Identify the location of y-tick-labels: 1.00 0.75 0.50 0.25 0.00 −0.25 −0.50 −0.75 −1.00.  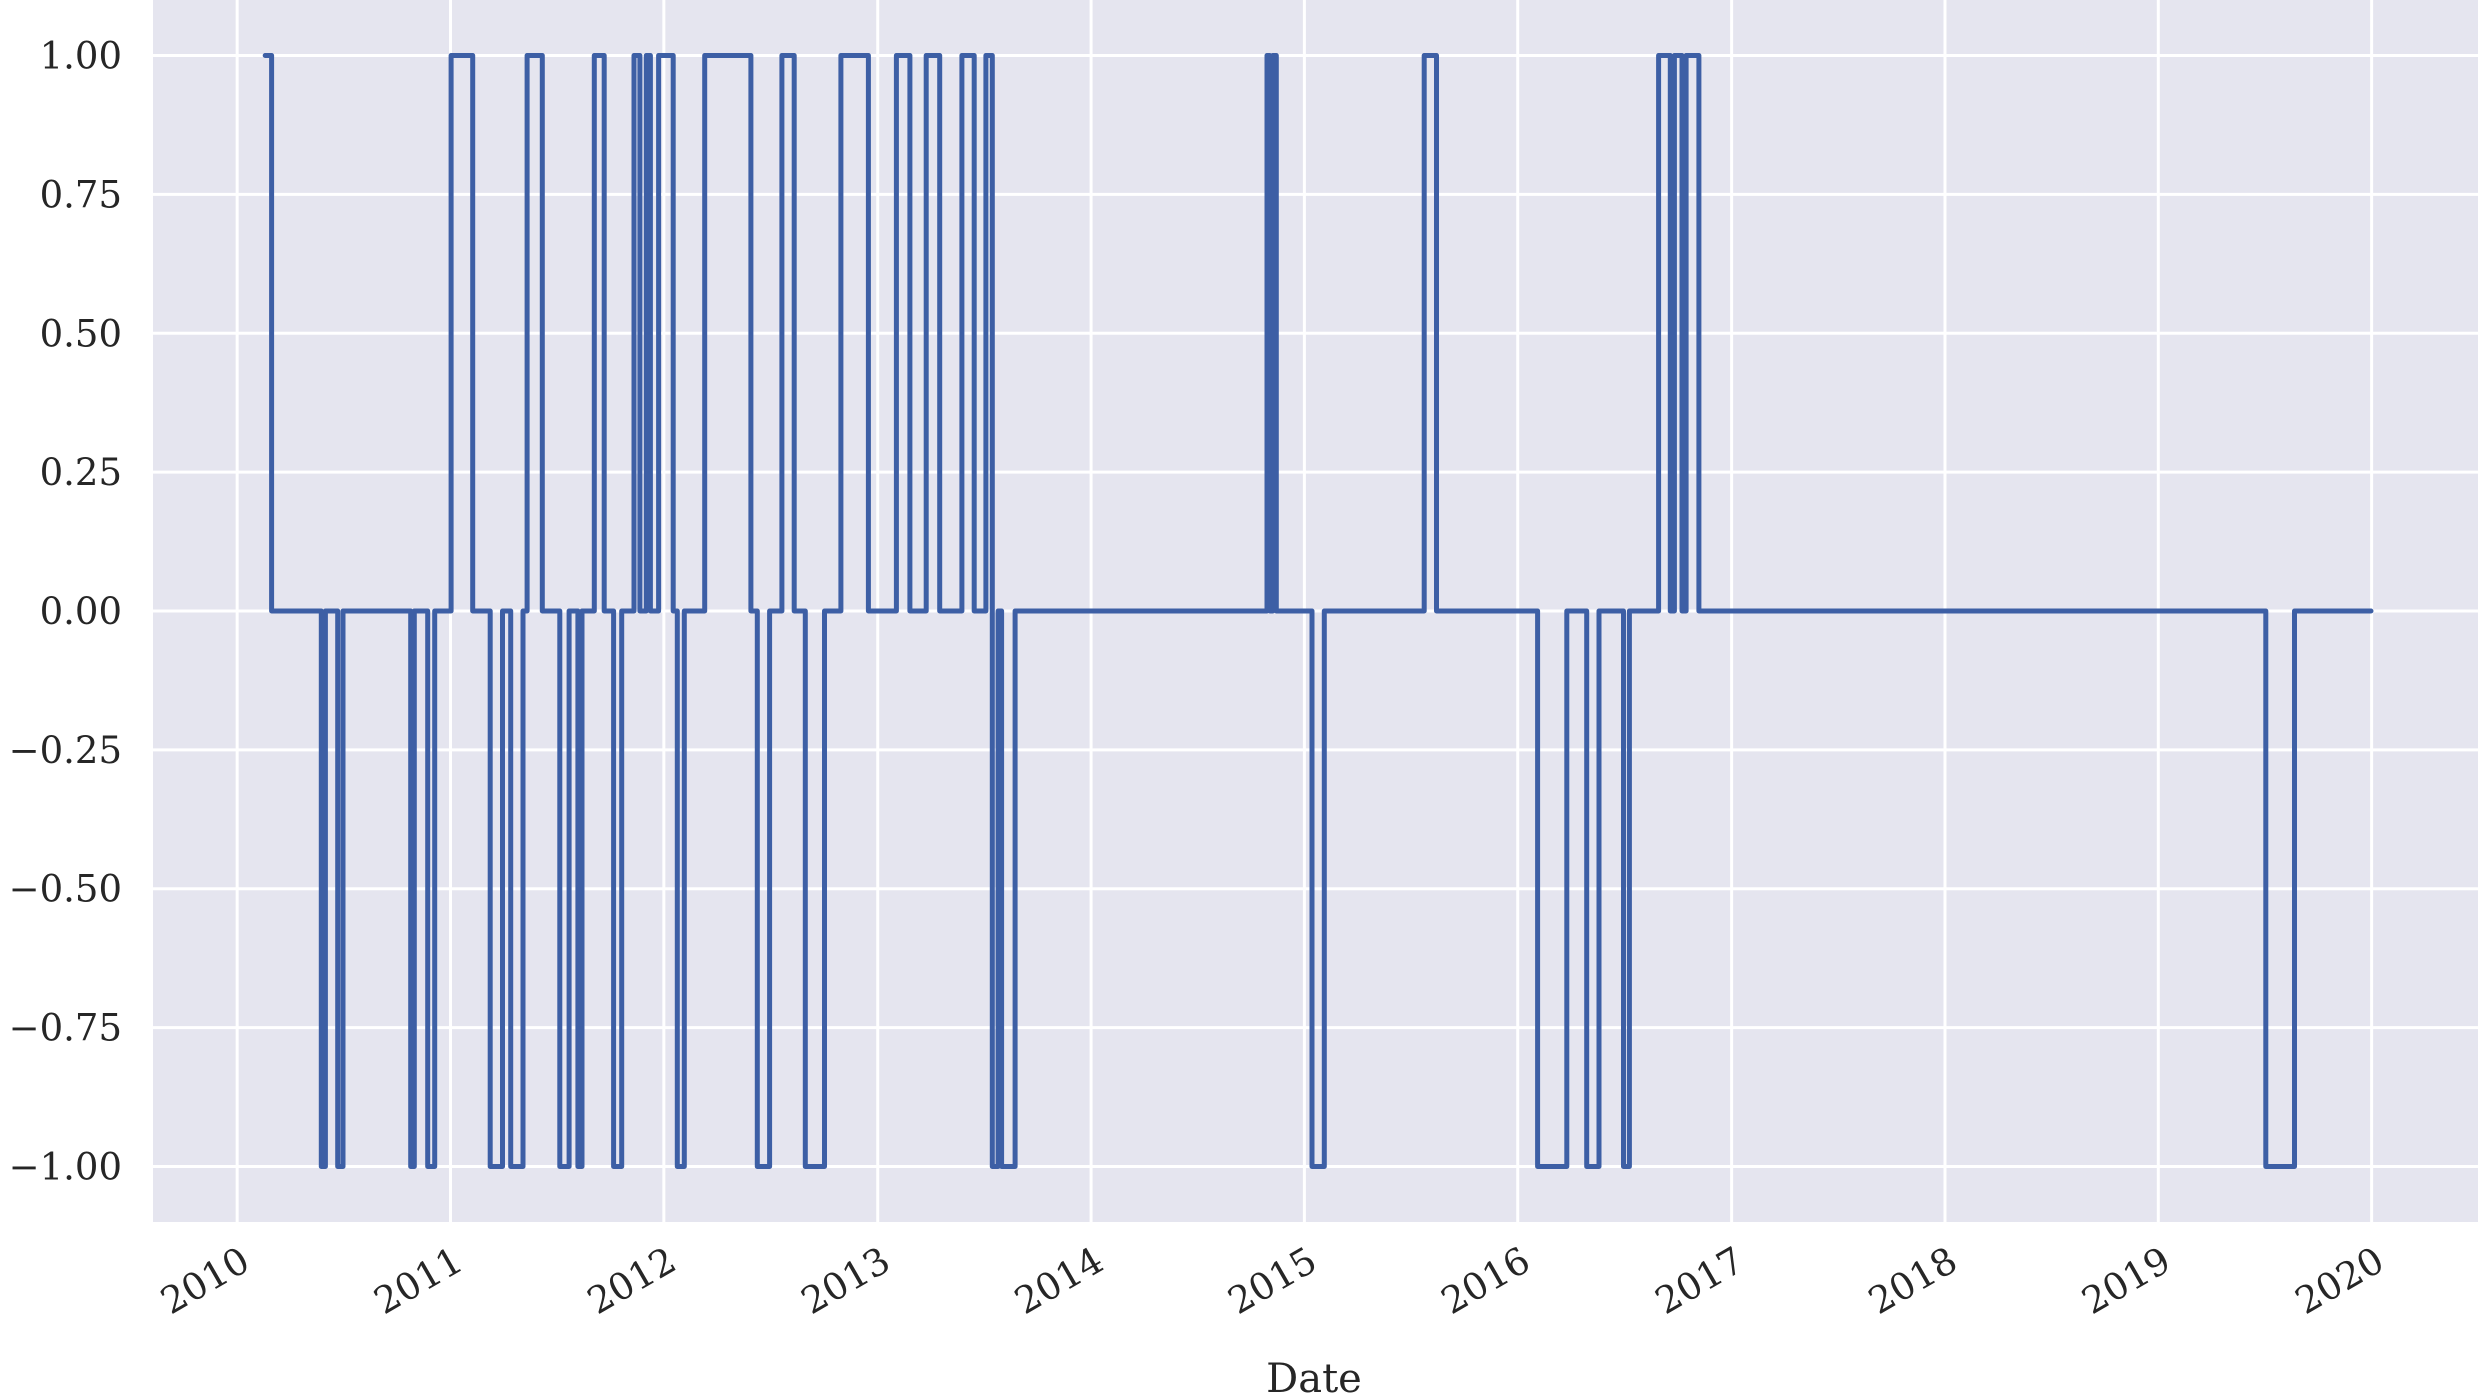
(65, 612).